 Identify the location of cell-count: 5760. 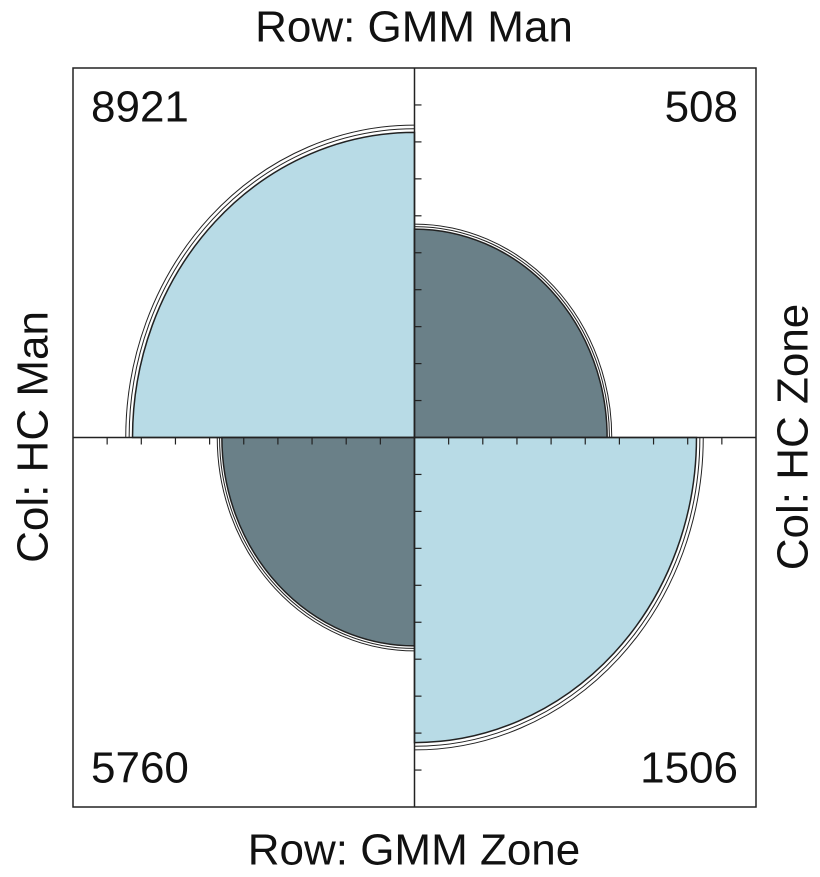
(140, 768).